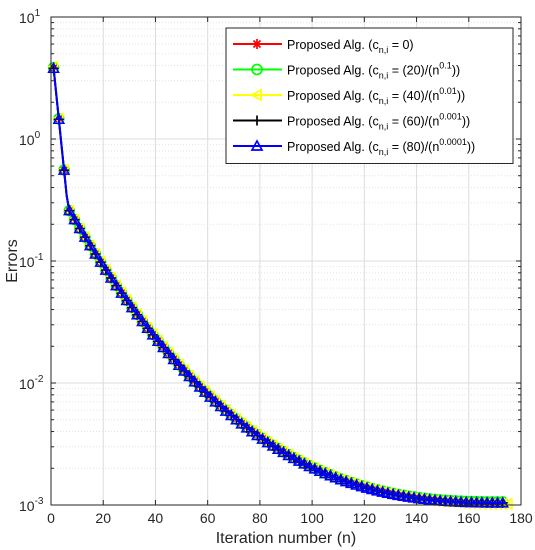 The image size is (535, 550). Describe the element at coordinates (312, 518) in the screenshot. I see `x-tick-label: 100` at that location.